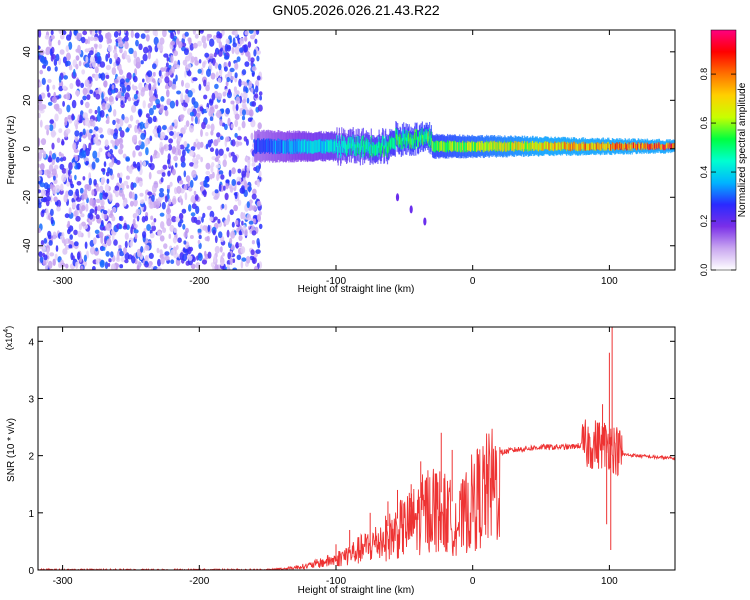  What do you see at coordinates (11, 150) in the screenshot?
I see `spectrogram-y-label: Frequency (Hz)` at bounding box center [11, 150].